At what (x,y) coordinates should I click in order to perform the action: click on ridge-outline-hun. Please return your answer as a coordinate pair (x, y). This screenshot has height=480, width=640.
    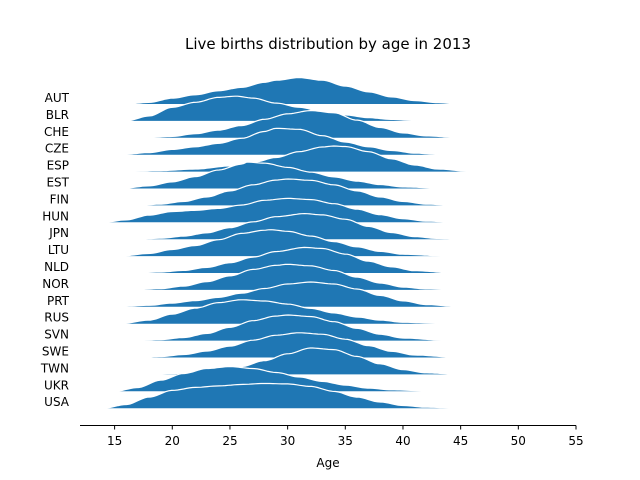
    Looking at the image, I should click on (279, 210).